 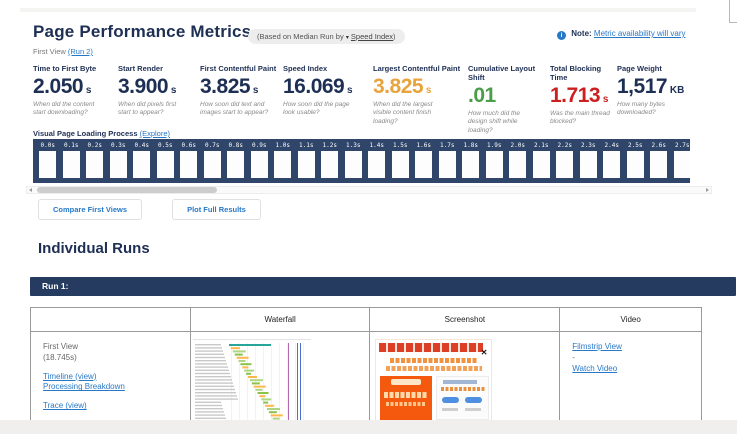 I want to click on metric-value: 1.713 s, so click(x=579, y=95).